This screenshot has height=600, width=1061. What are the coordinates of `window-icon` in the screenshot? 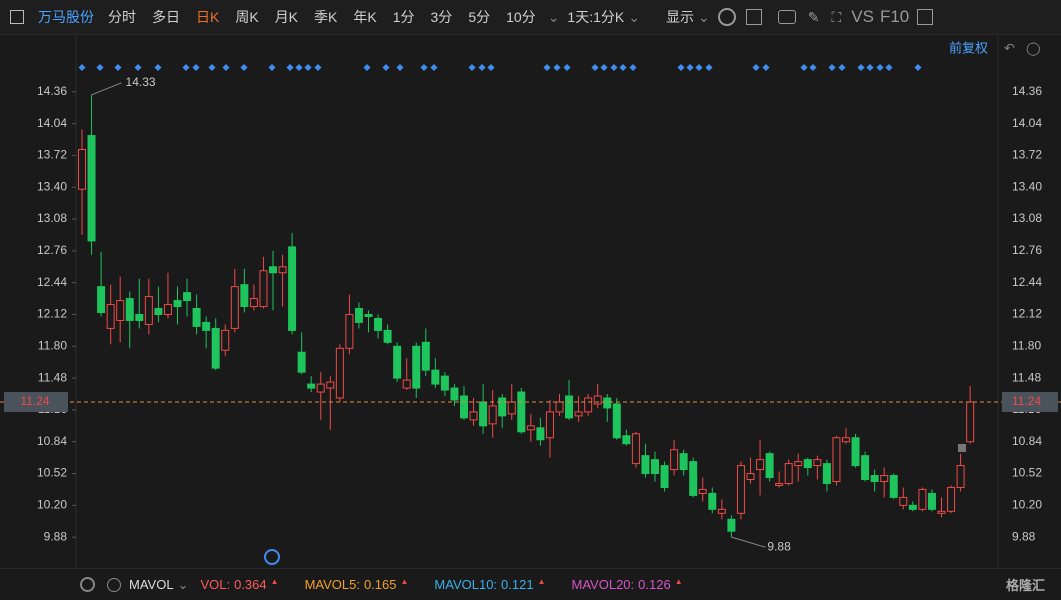 It's located at (925, 17).